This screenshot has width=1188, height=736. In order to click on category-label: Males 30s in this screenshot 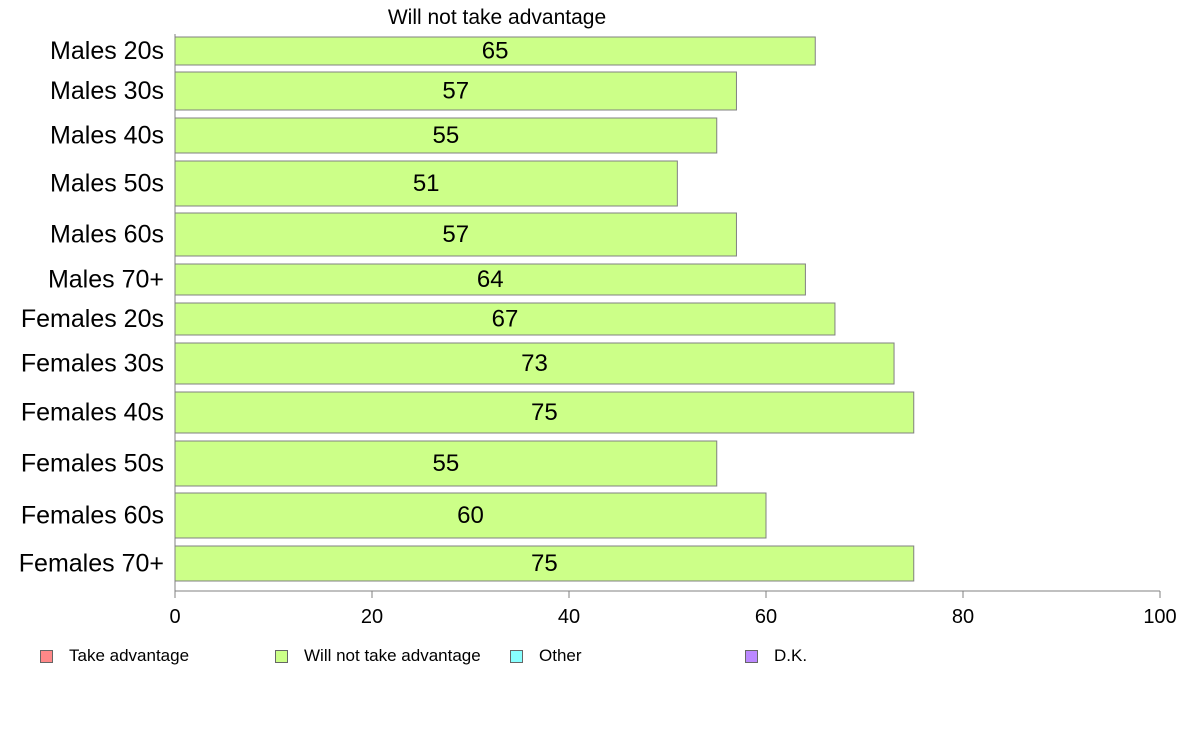, I will do `click(107, 91)`.